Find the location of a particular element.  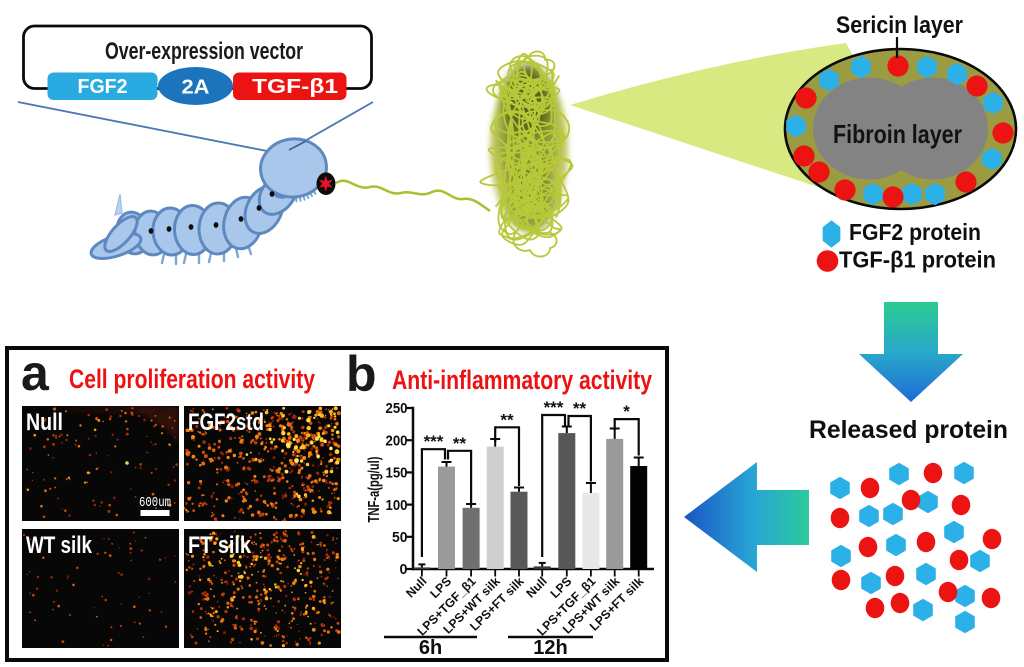

svg-text: Anti-inflammatory activity is located at coordinates (522, 380).